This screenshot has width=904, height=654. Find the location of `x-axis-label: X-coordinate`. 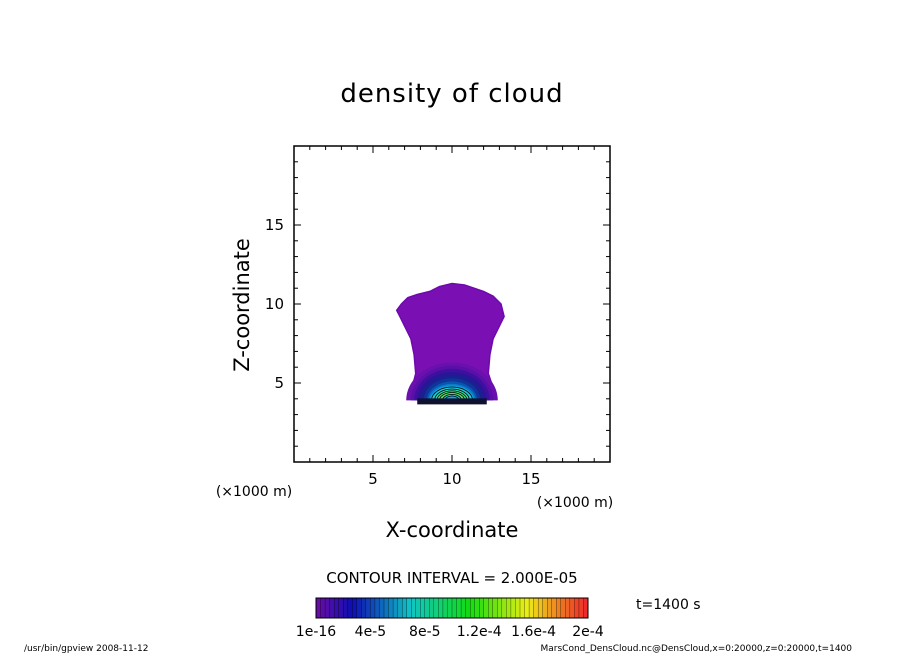

x-axis-label: X-coordinate is located at coordinates (452, 530).